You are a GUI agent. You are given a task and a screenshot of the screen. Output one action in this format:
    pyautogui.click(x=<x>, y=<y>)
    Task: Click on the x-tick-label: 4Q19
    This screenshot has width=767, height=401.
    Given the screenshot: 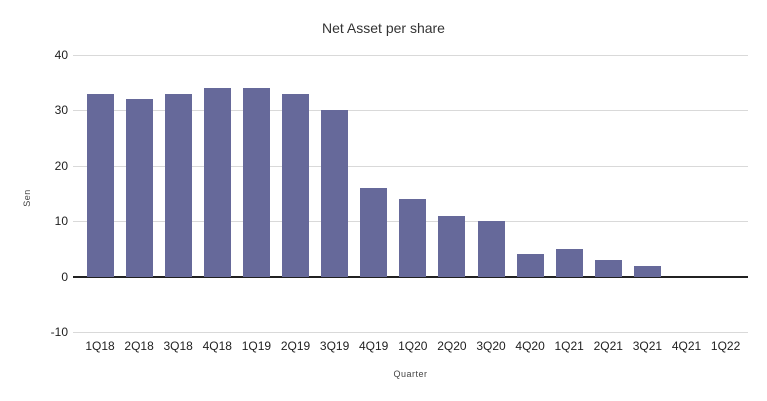 What is the action you would take?
    pyautogui.click(x=374, y=346)
    